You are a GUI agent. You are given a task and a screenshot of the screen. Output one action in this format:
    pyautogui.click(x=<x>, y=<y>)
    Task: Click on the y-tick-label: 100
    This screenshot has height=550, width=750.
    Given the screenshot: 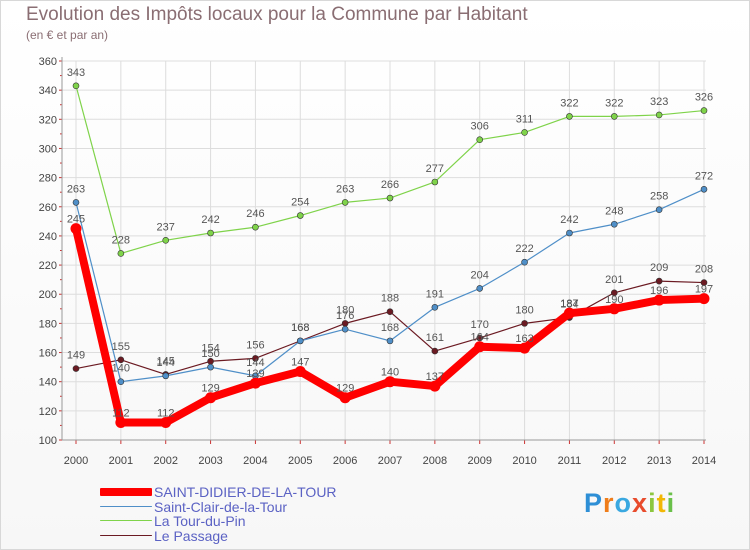 What is the action you would take?
    pyautogui.click(x=48, y=441)
    